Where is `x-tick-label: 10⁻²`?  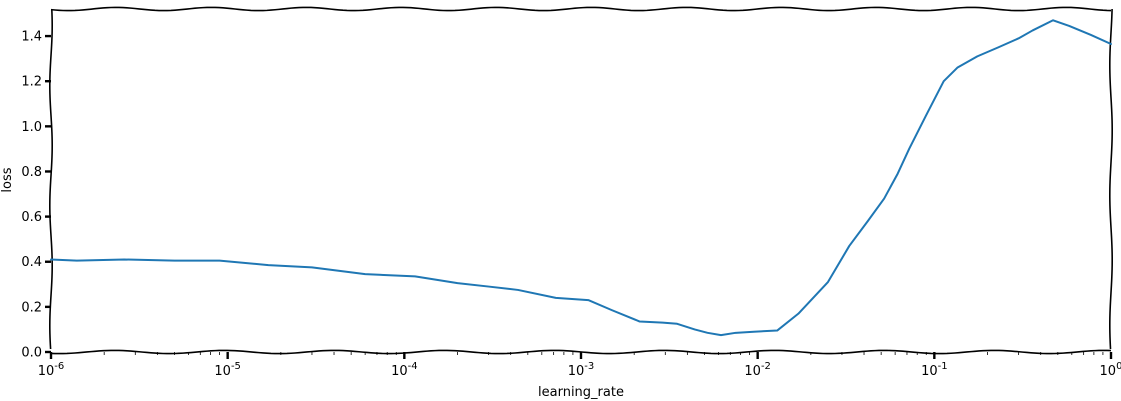 x-tick-label: 10⁻² is located at coordinates (757, 370).